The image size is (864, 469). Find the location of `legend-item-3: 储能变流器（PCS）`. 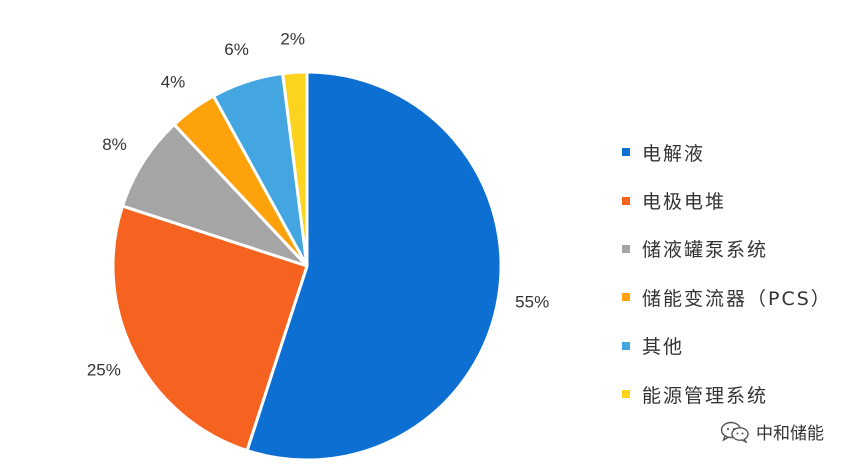

legend-item-3: 储能变流器（PCS） is located at coordinates (727, 297).